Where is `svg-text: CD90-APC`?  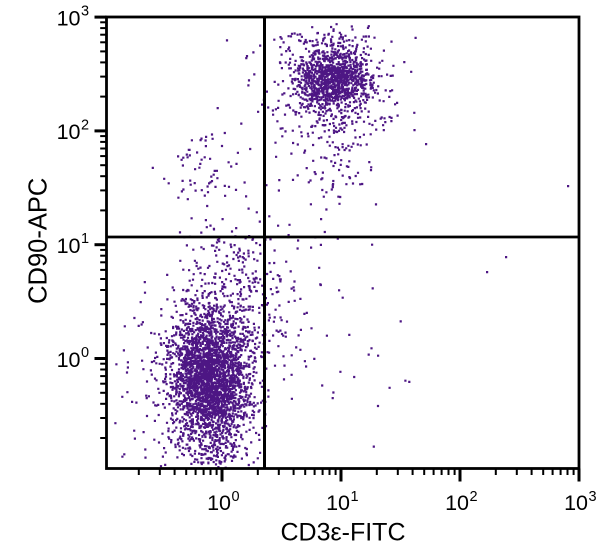 svg-text: CD90-APC is located at coordinates (39, 241).